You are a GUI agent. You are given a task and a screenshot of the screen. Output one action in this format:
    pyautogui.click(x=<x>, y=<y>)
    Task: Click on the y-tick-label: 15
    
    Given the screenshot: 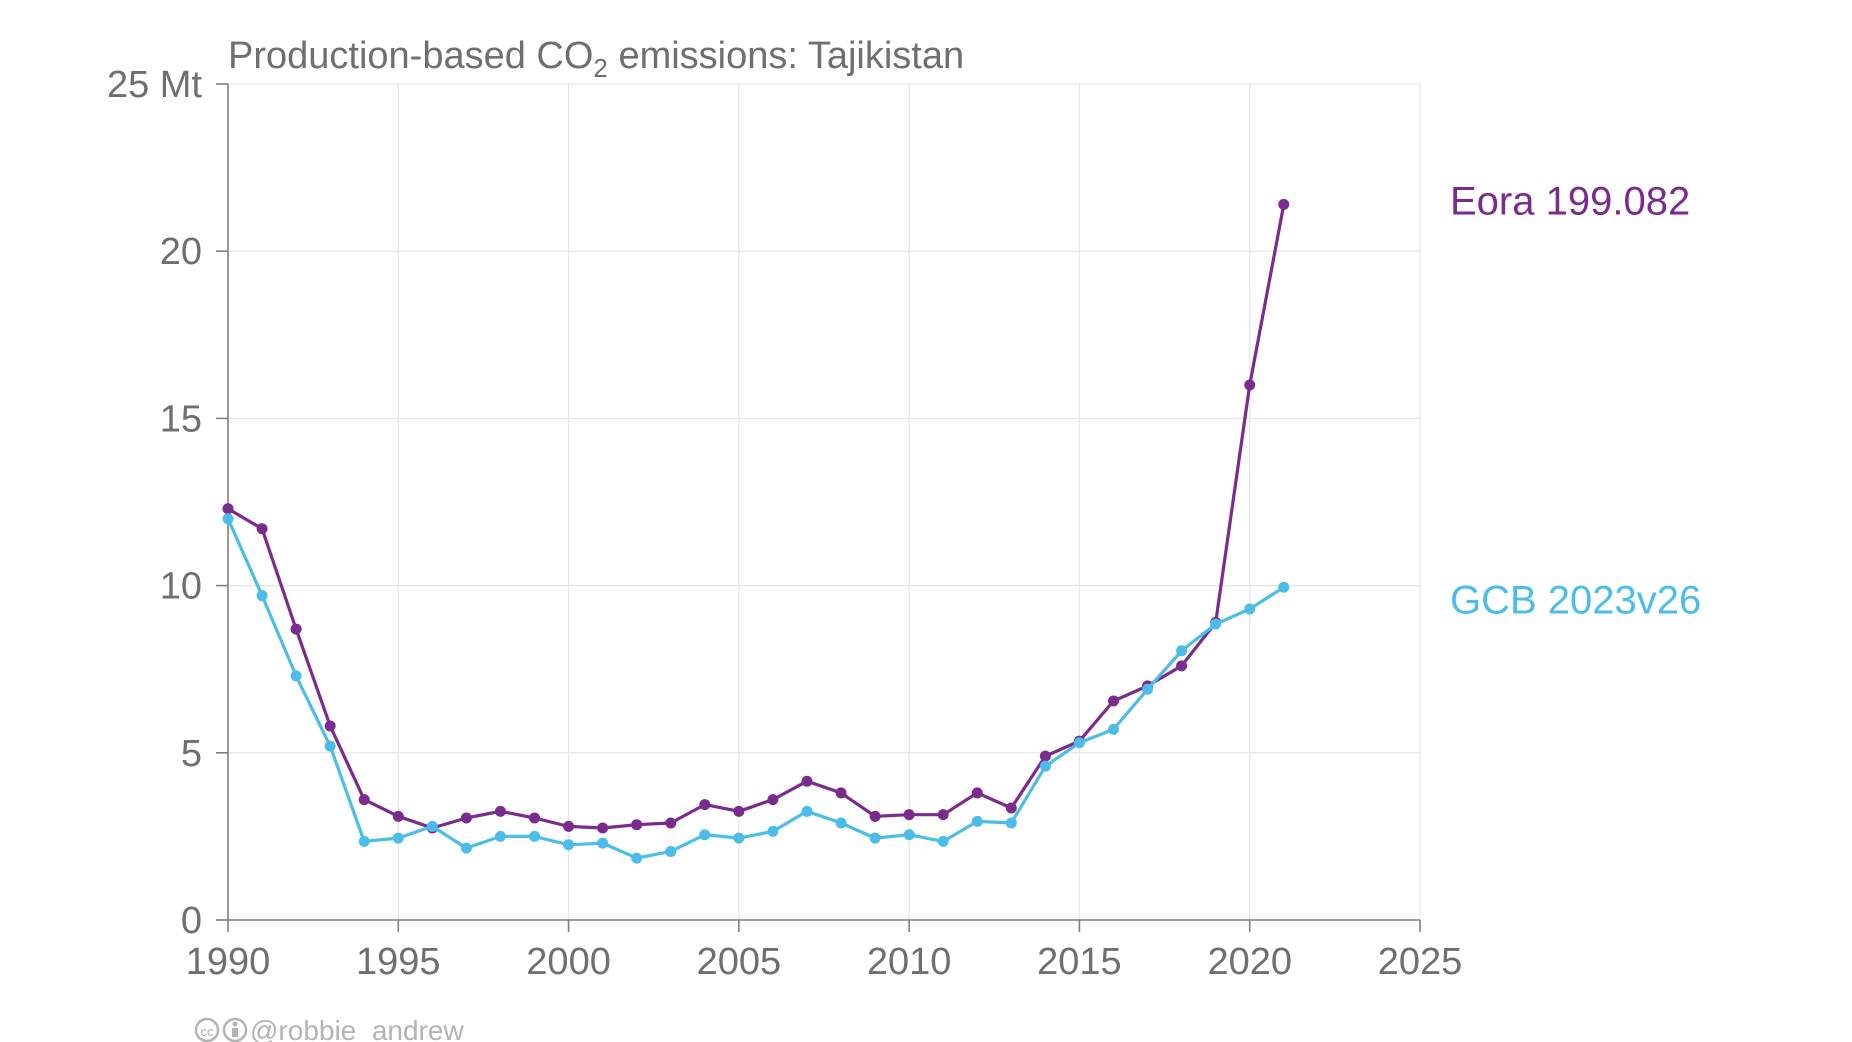 What is the action you would take?
    pyautogui.click(x=181, y=419)
    